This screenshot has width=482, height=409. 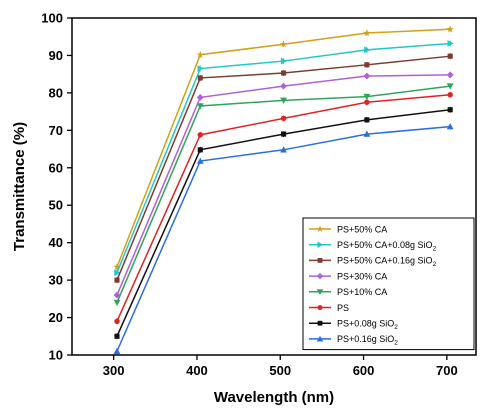 I want to click on y-axis-title: Transmittance (%), so click(x=19, y=186).